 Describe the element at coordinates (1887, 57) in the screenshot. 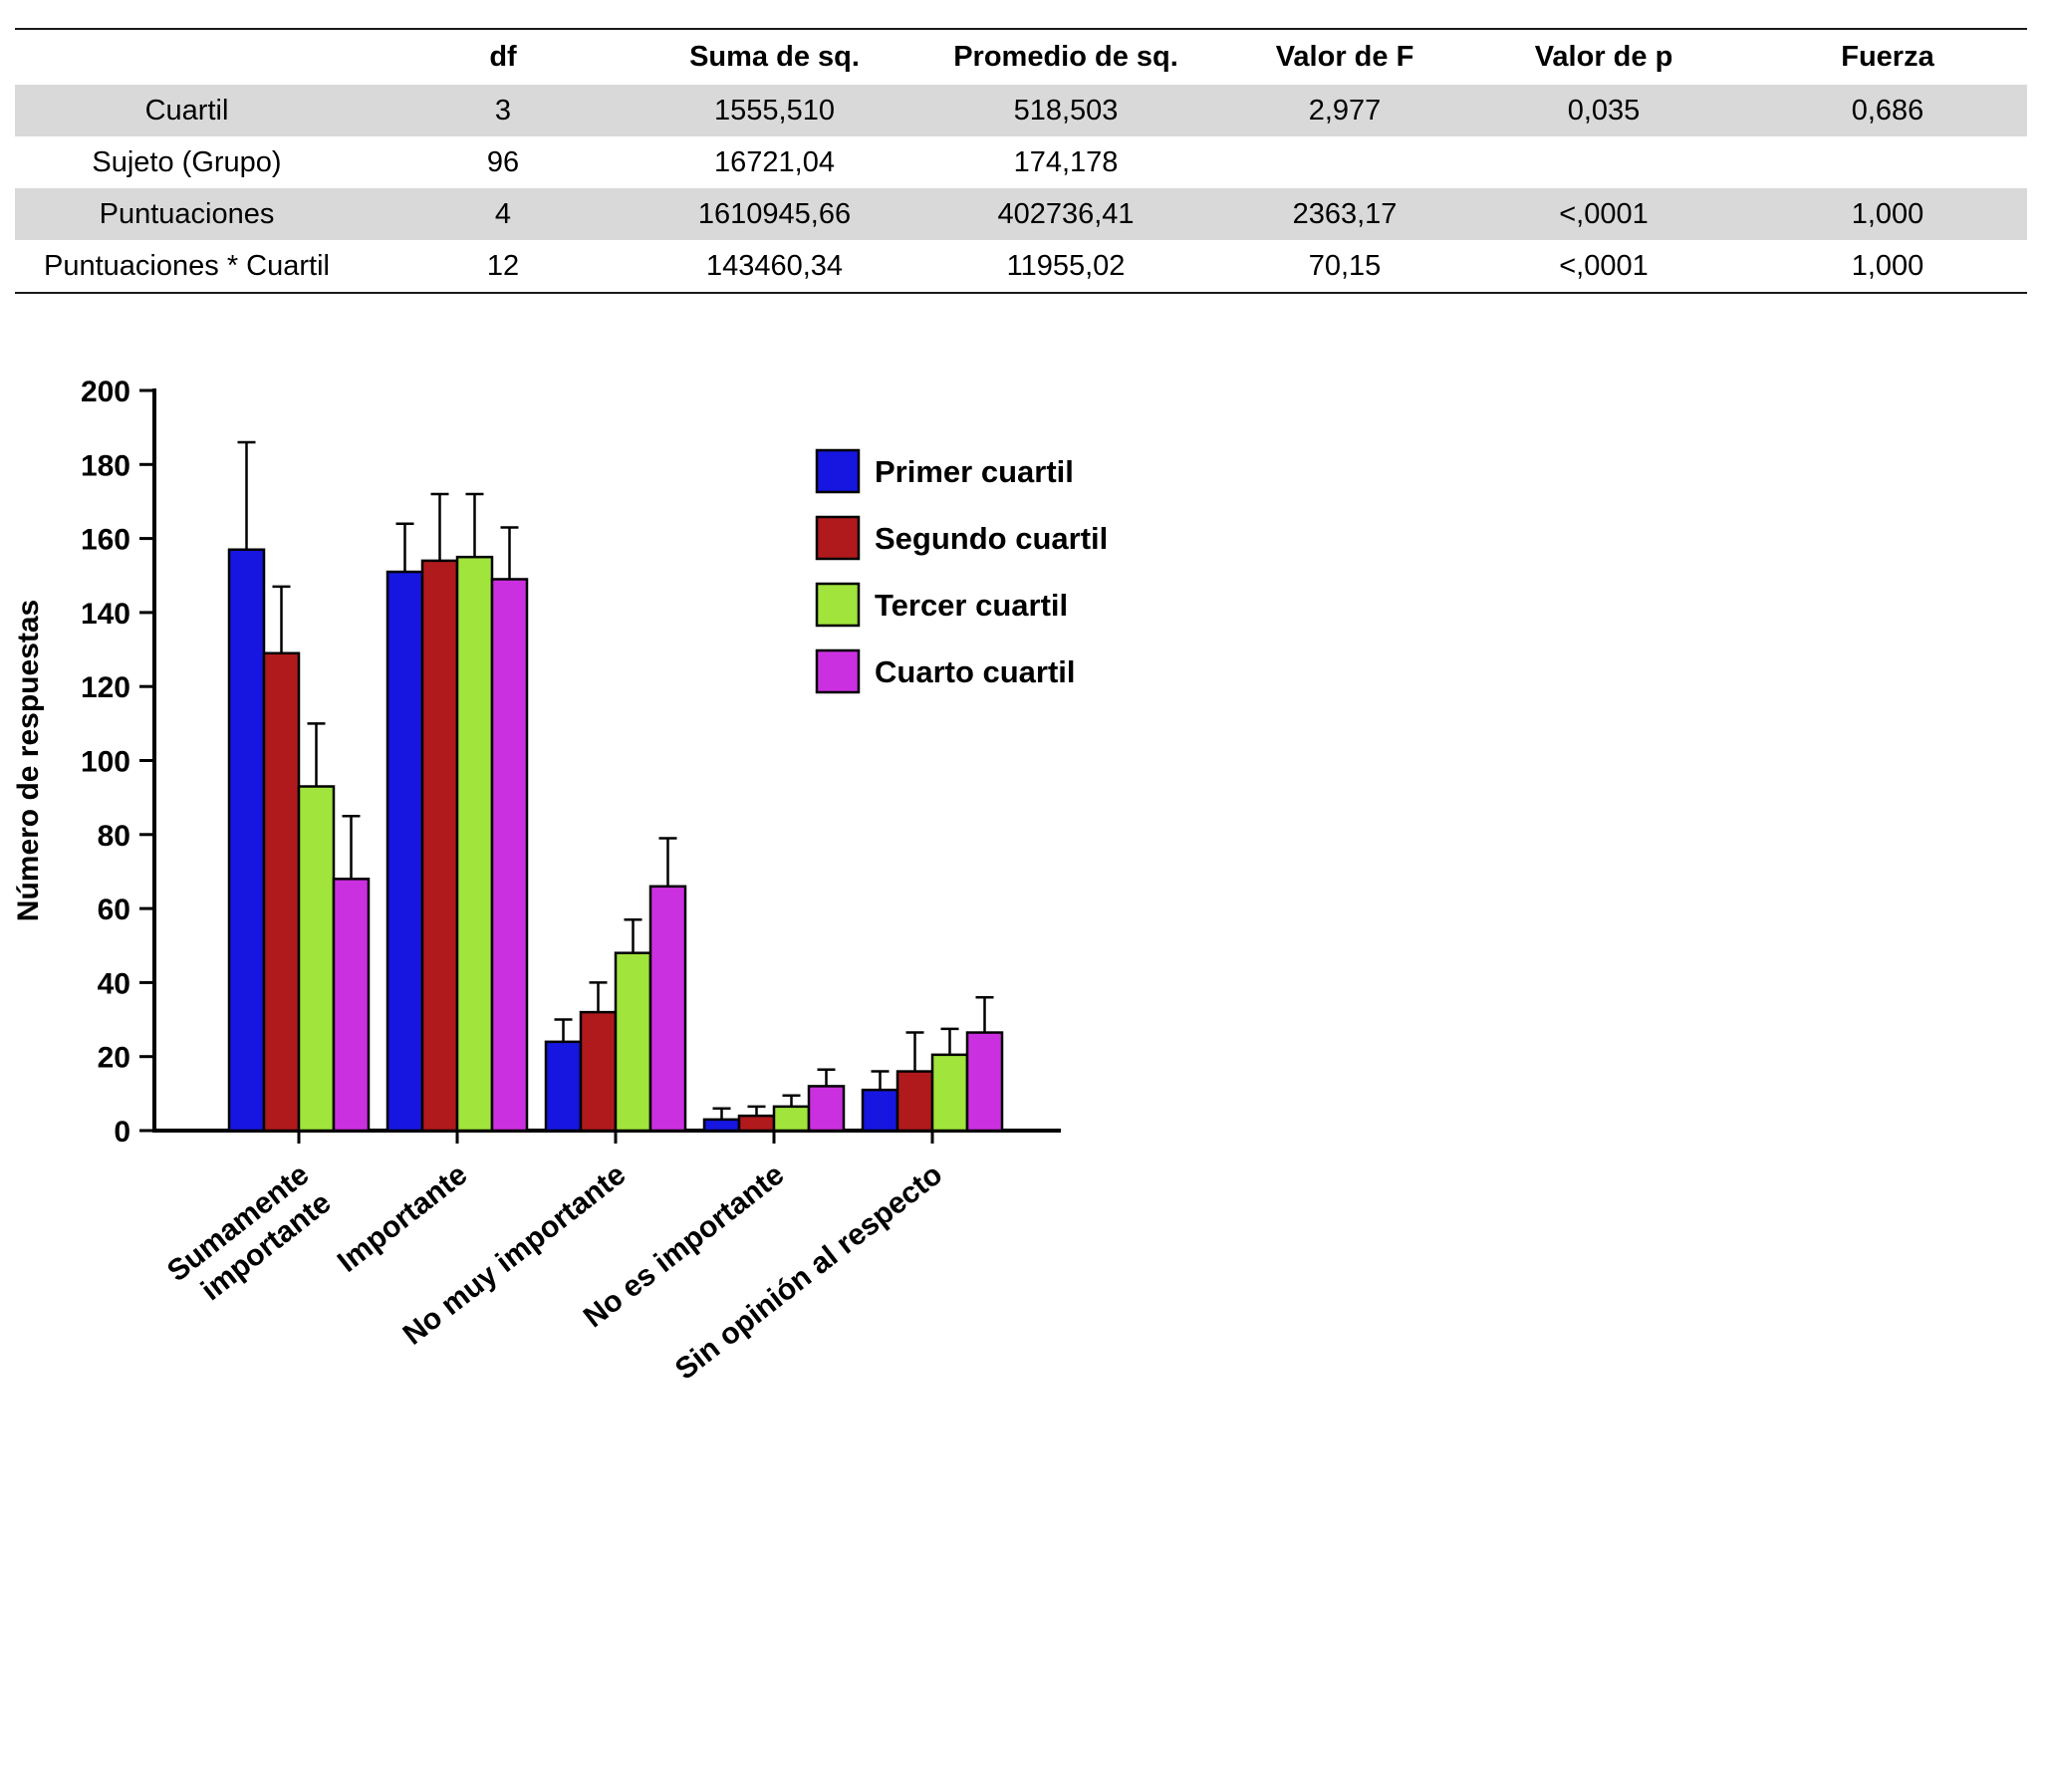

I see `anova-column-header: Fuerza` at that location.